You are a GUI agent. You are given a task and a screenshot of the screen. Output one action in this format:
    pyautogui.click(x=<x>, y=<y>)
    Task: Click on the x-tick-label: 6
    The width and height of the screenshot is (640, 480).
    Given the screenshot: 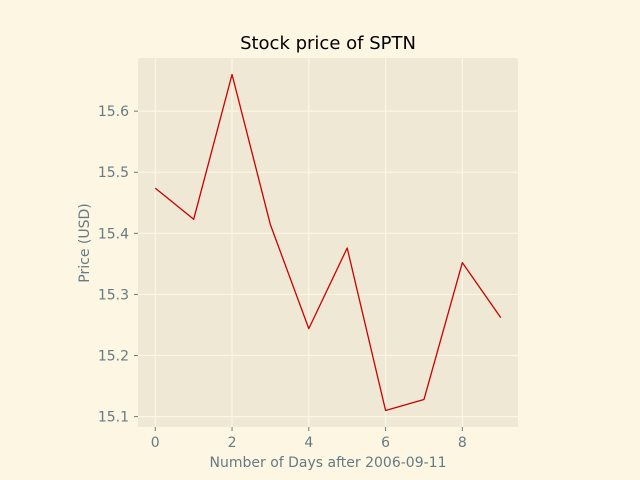 What is the action you would take?
    pyautogui.click(x=385, y=443)
    